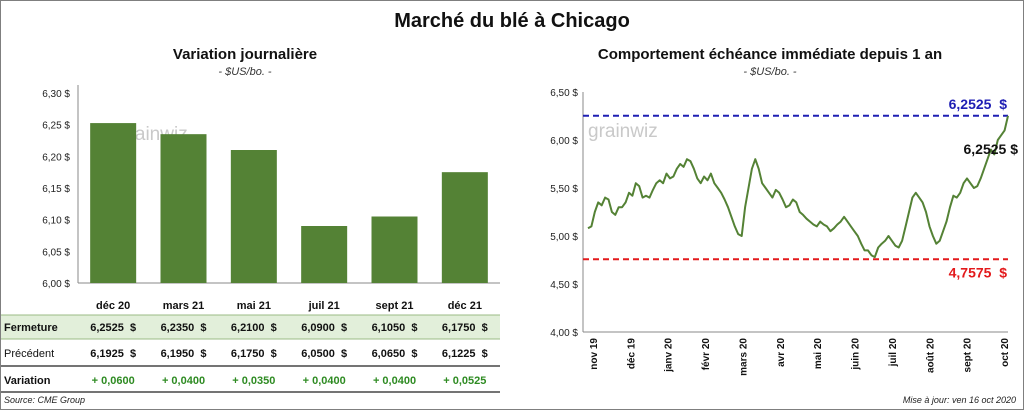  What do you see at coordinates (1005, 352) in the screenshot?
I see `right-x-tick-label: oct 20` at bounding box center [1005, 352].